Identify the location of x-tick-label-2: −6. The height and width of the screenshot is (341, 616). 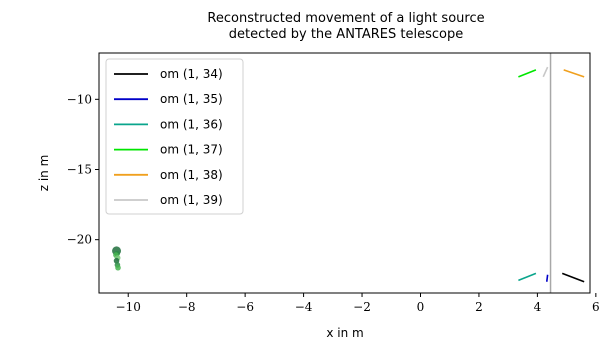
(245, 307).